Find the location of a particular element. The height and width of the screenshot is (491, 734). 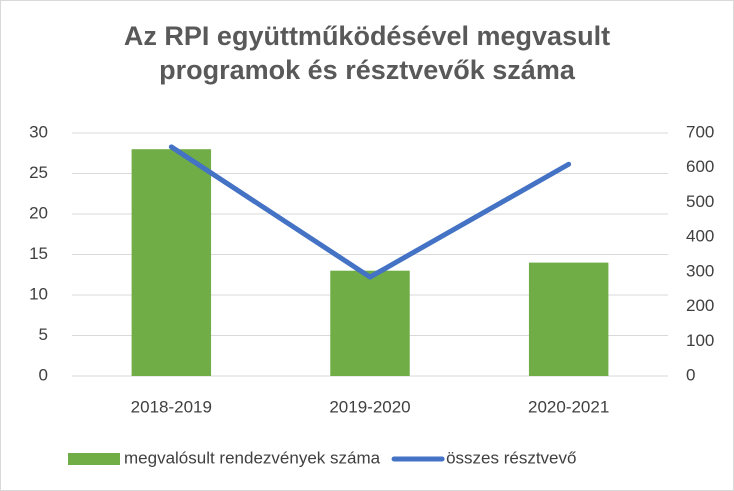

y2-tick-label: 100 is located at coordinates (700, 340).